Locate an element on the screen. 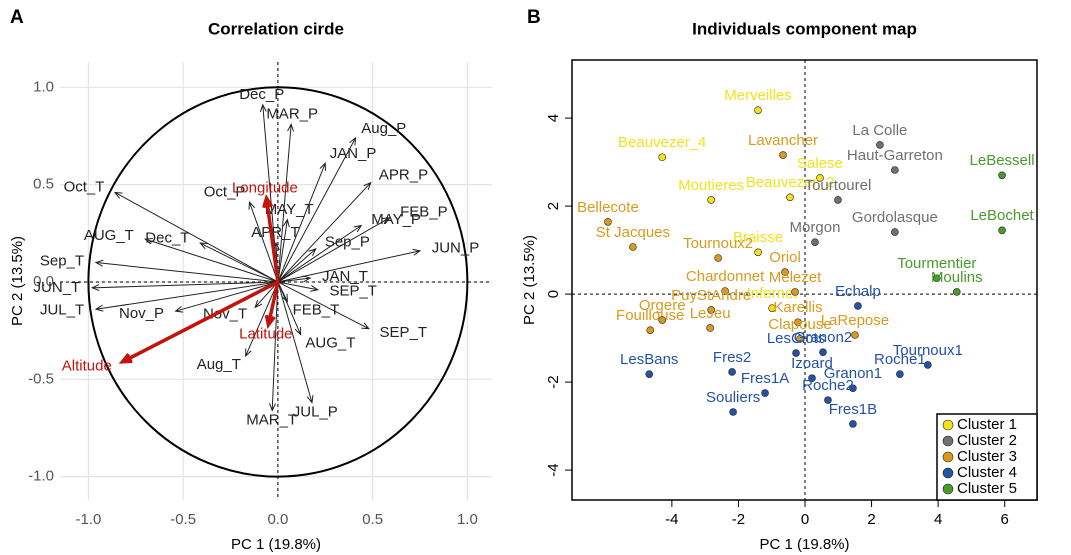 The height and width of the screenshot is (555, 1071). arrow-label: Latitude is located at coordinates (265, 334).